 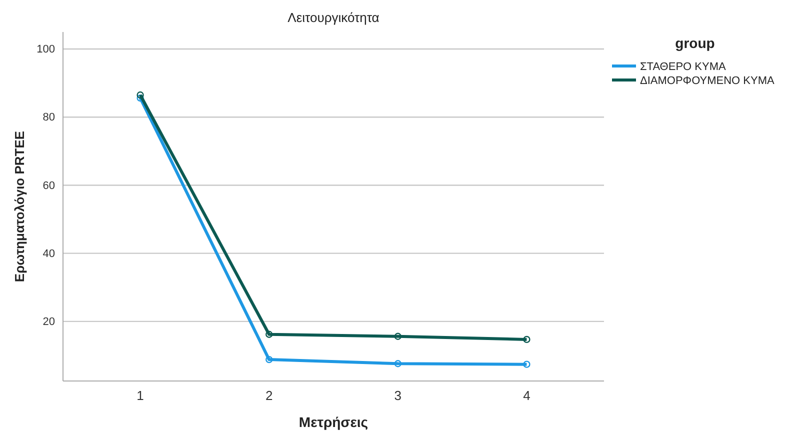 What do you see at coordinates (333, 422) in the screenshot?
I see `x-axis-title: Μετρήσεις` at bounding box center [333, 422].